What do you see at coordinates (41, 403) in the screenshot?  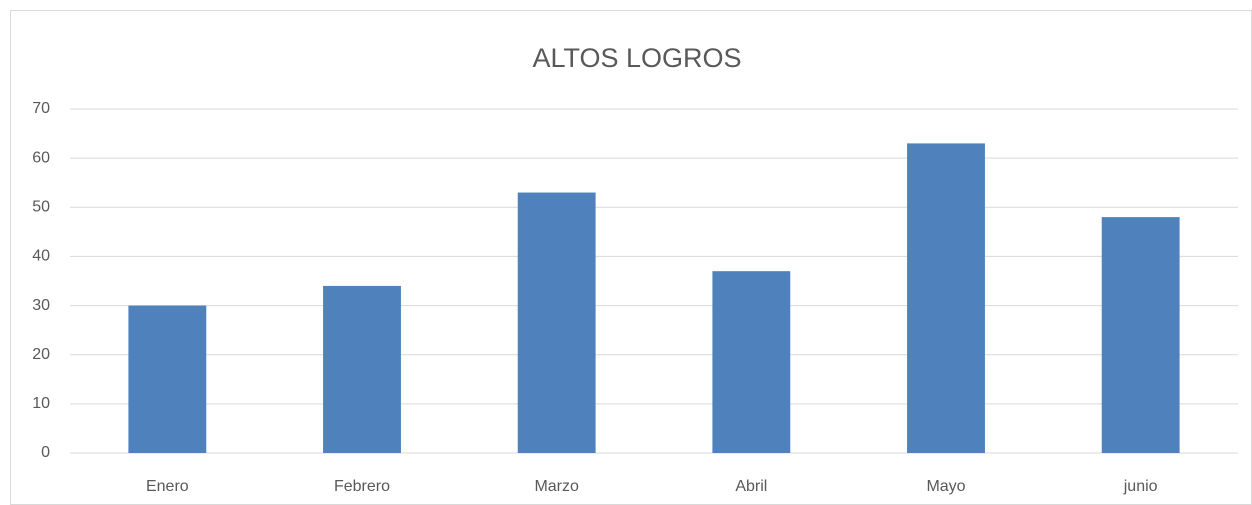 I see `y-tick-label: 10` at bounding box center [41, 403].